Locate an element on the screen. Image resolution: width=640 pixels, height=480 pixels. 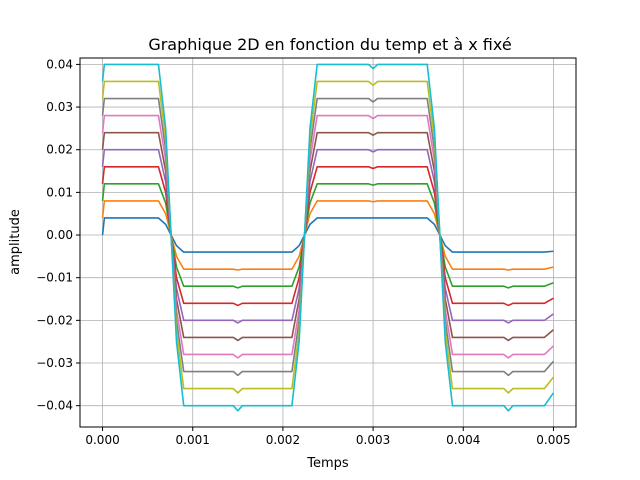
x-tick-label: 0.002 is located at coordinates (283, 440).